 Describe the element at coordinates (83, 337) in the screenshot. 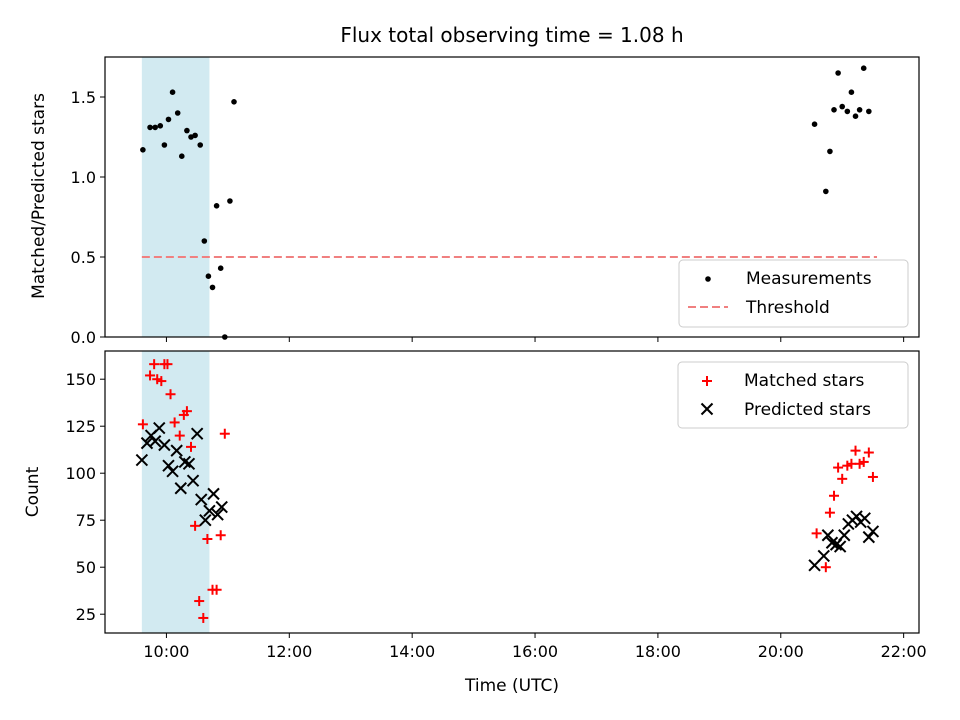

I see `top-y-tick-label: 0.0` at that location.